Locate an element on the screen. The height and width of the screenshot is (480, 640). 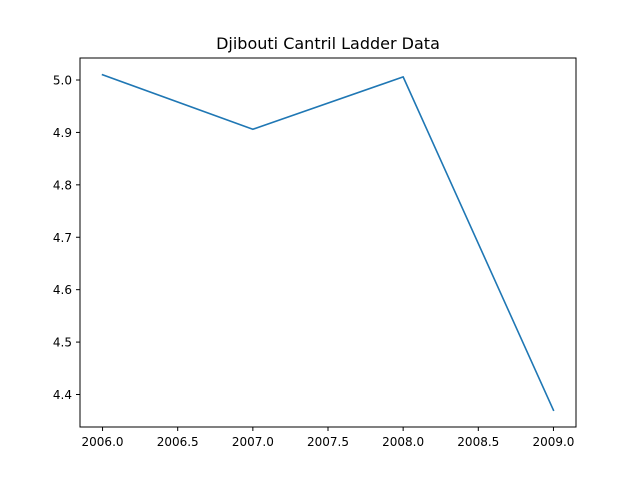
x-tick-label: 2006.0 is located at coordinates (103, 442).